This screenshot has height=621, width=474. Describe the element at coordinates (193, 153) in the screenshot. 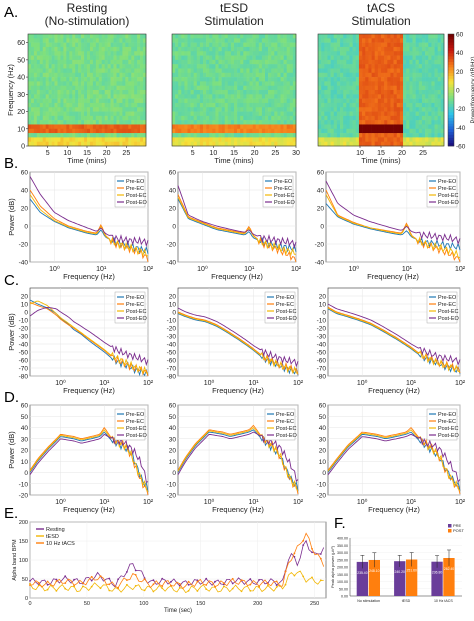

I see `x-tick-label: 5` at that location.